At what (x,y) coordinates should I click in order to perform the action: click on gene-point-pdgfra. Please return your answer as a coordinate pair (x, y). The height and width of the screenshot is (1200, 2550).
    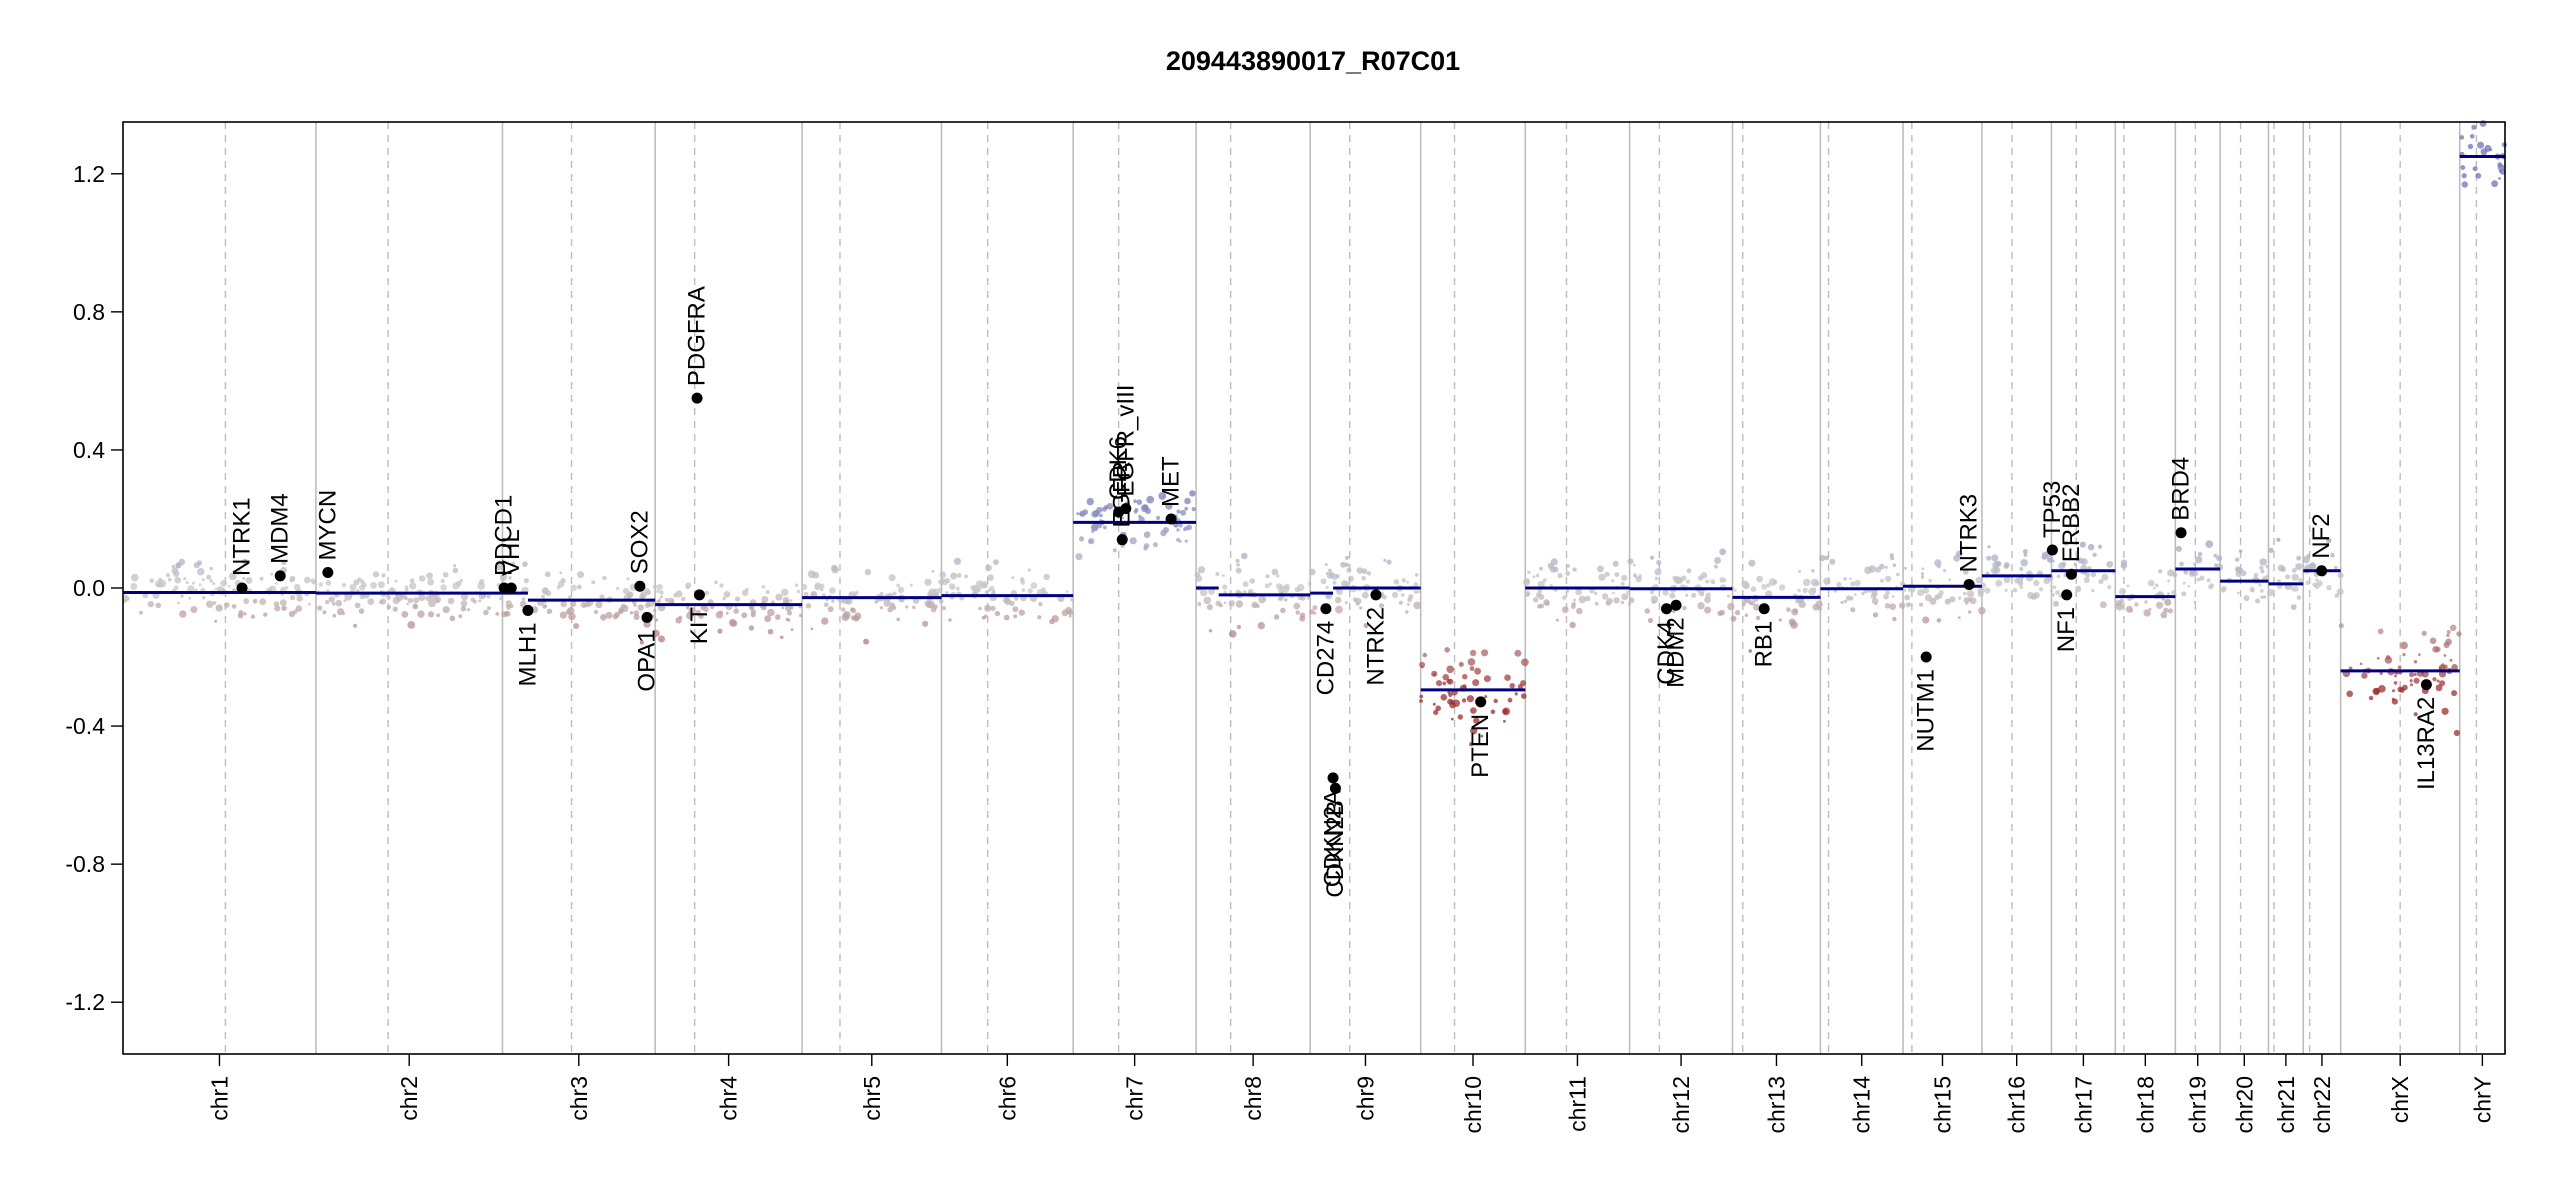
    Looking at the image, I should click on (697, 398).